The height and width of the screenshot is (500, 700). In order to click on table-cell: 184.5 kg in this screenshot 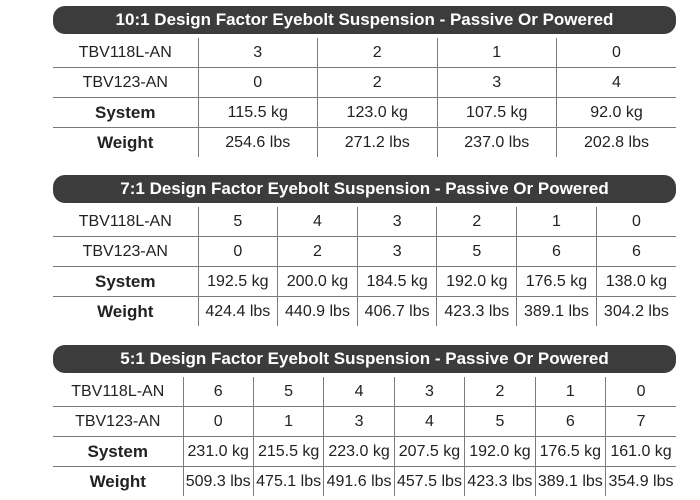, I will do `click(397, 281)`.